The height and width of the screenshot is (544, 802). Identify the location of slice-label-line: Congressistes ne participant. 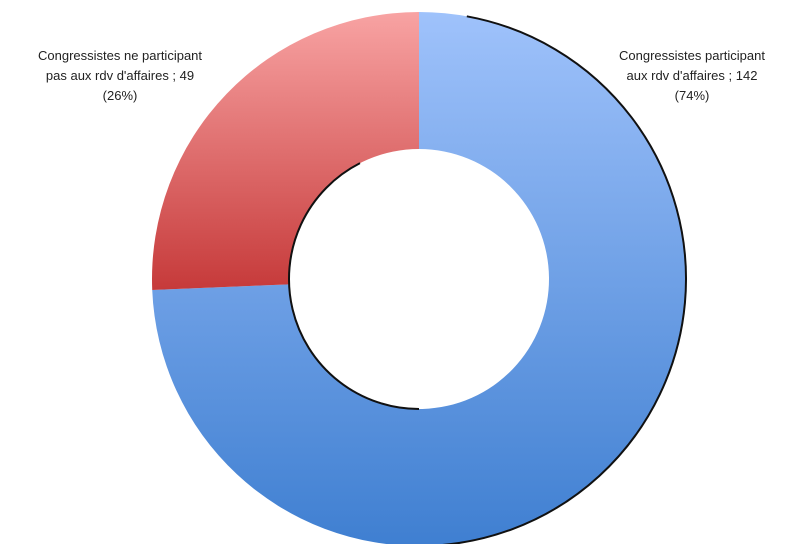
(120, 55).